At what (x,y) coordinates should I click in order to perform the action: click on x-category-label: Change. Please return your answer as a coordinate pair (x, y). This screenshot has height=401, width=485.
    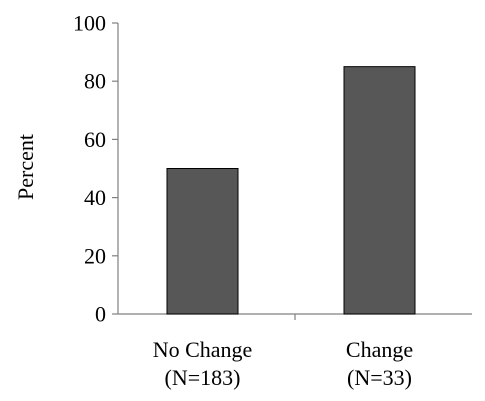
    Looking at the image, I should click on (379, 349).